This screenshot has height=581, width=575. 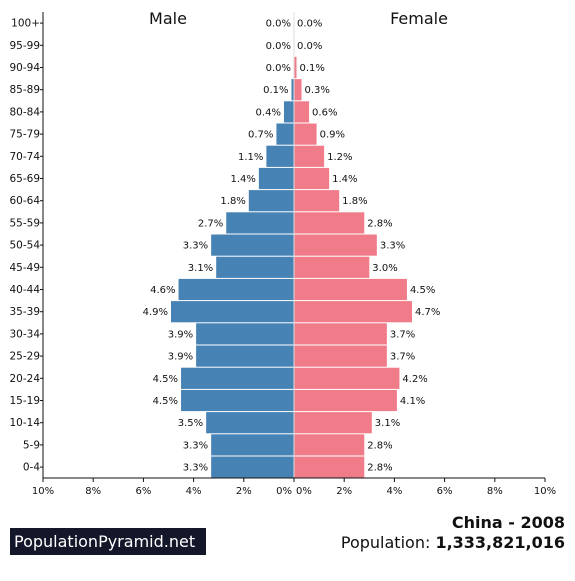 What do you see at coordinates (385, 542) in the screenshot?
I see `population-label: Population:` at bounding box center [385, 542].